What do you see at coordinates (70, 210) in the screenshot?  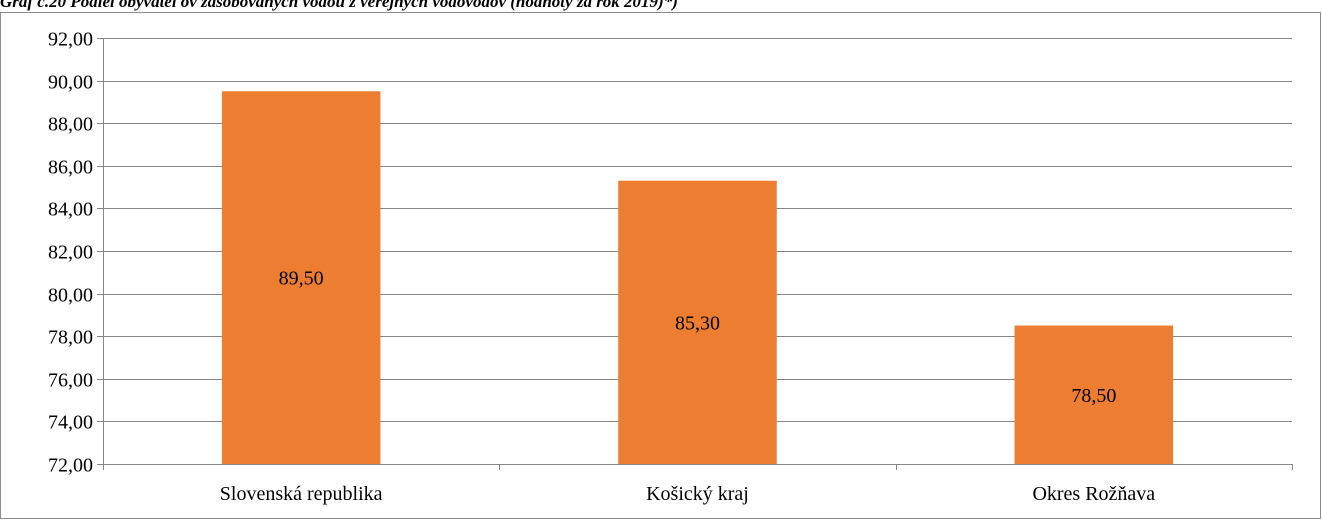 I see `y-tick-label: 84,00` at bounding box center [70, 210].